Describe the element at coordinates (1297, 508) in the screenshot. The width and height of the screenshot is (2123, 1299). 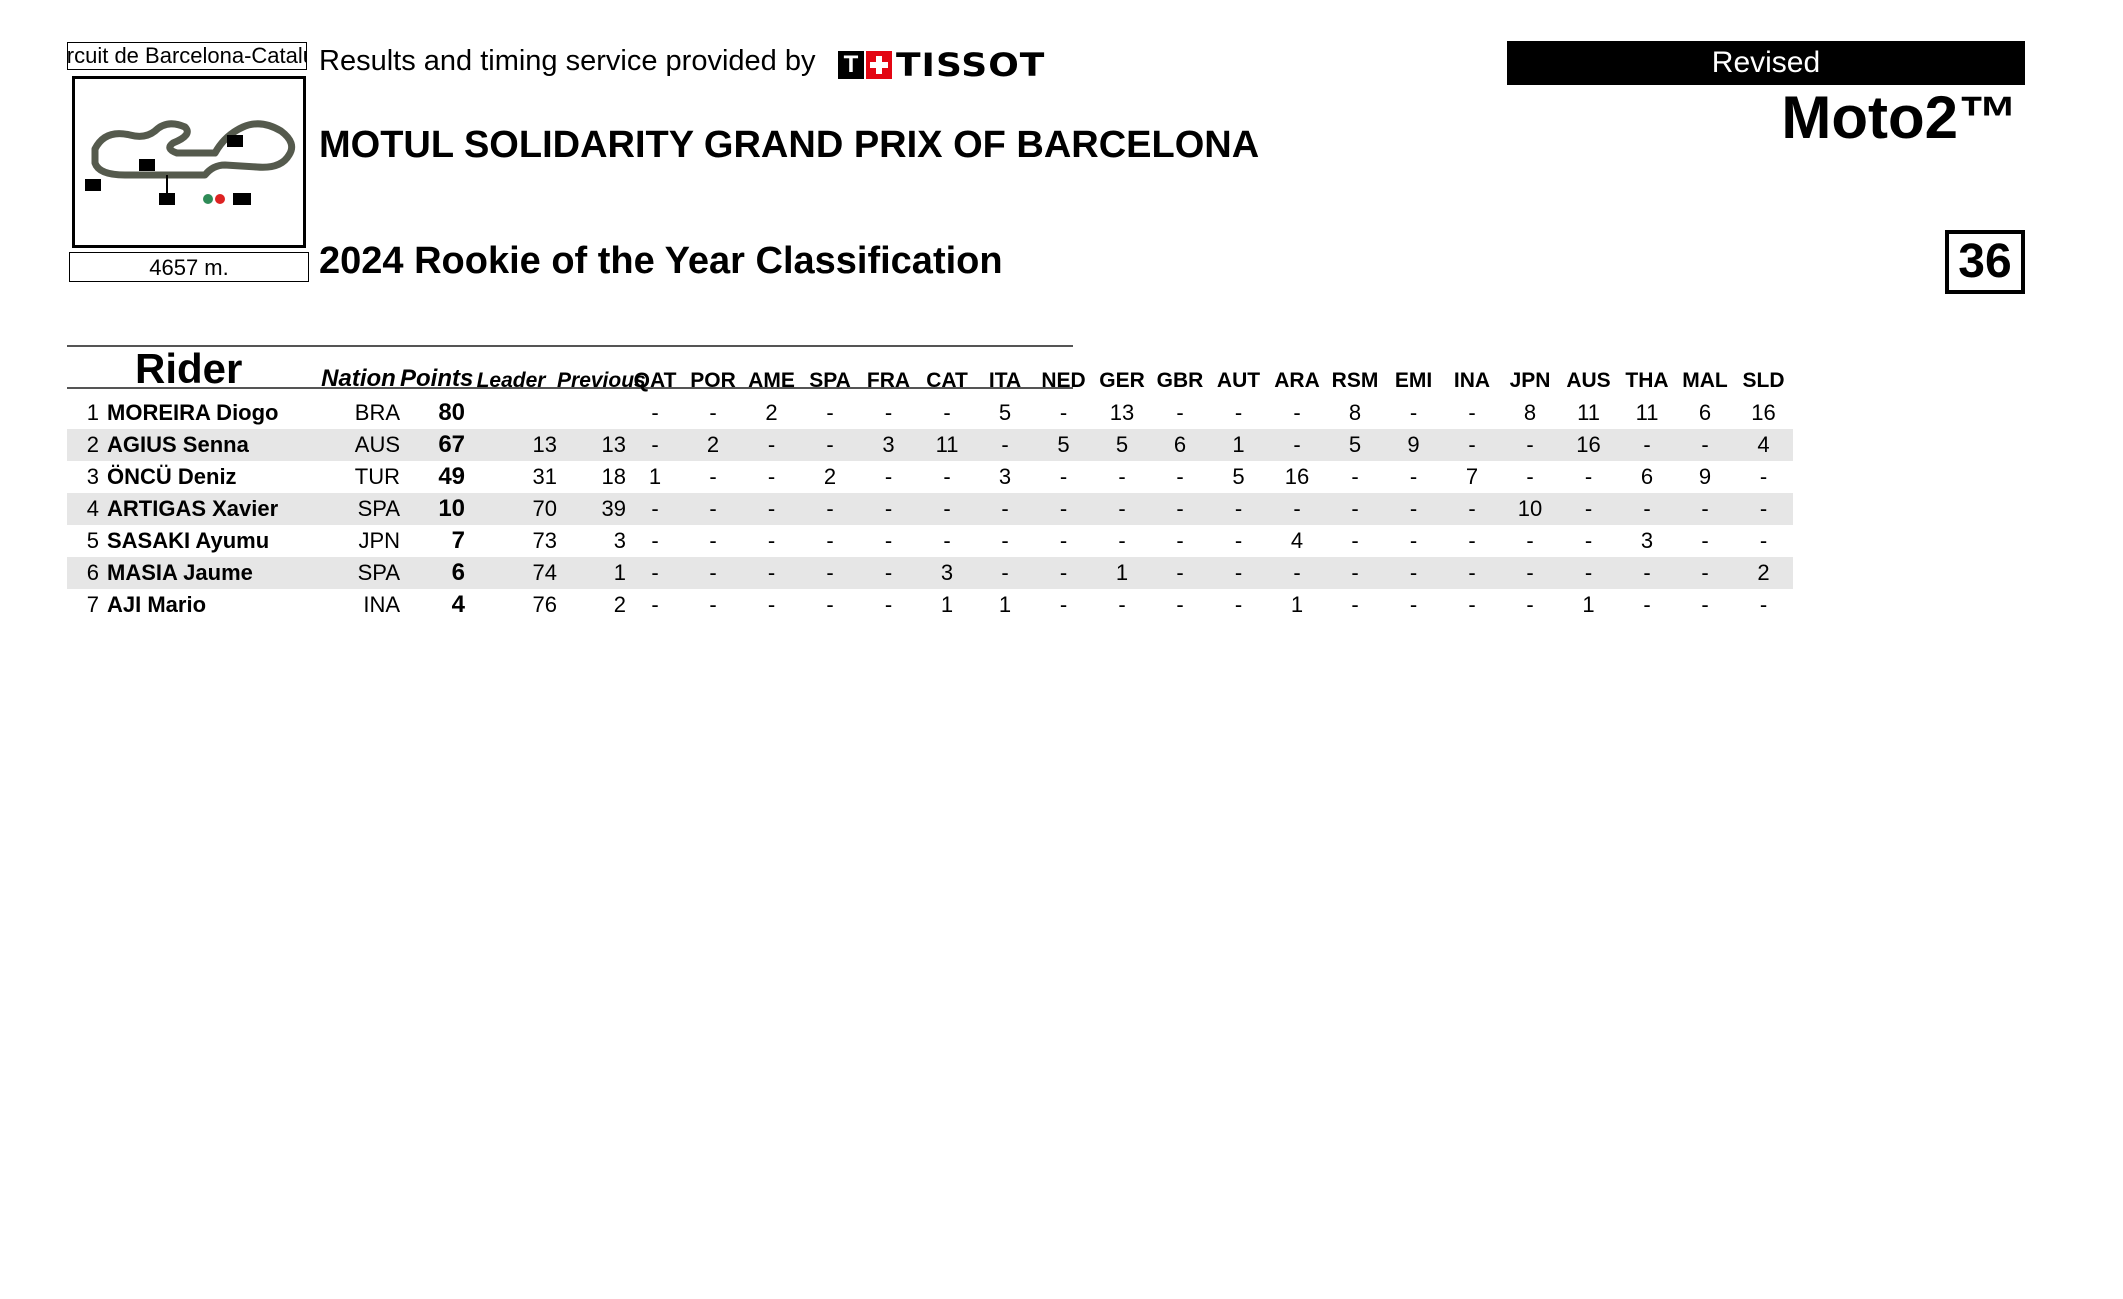
I see `race-points-cell-ara: -` at that location.